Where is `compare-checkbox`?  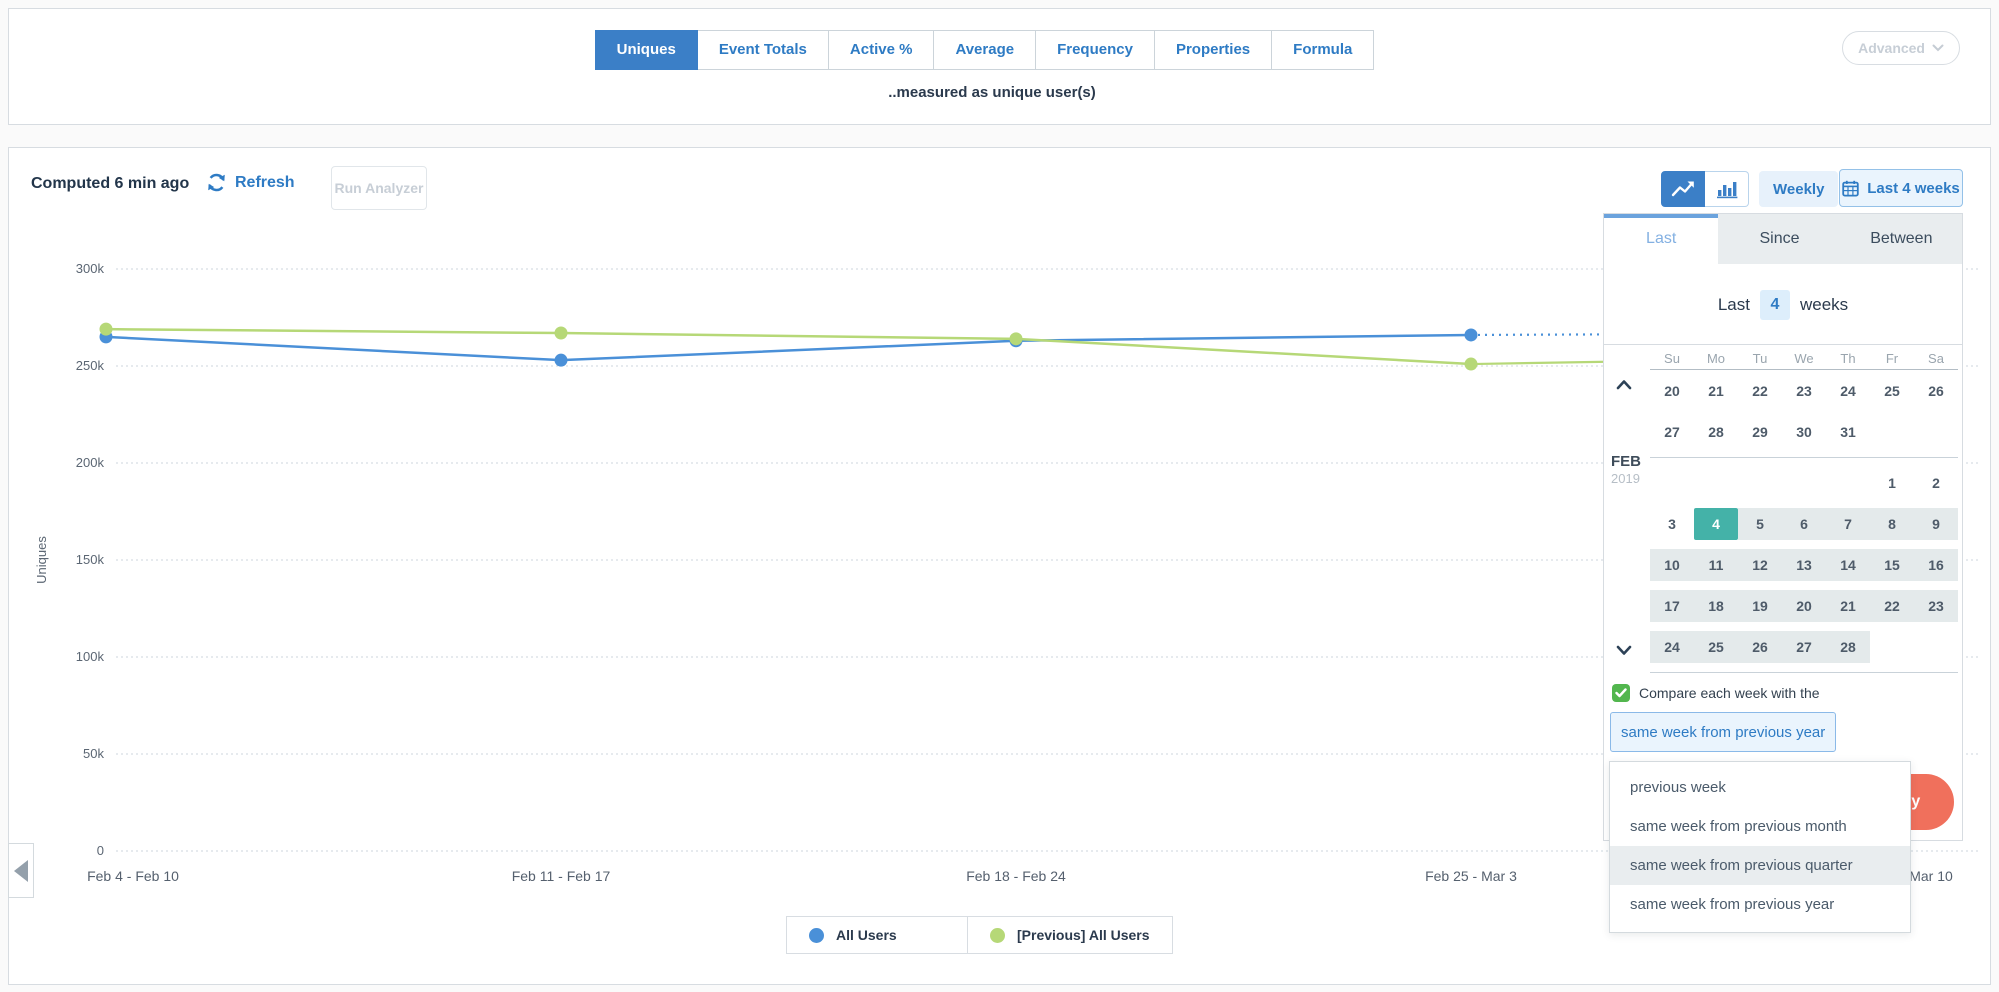 compare-checkbox is located at coordinates (1621, 693).